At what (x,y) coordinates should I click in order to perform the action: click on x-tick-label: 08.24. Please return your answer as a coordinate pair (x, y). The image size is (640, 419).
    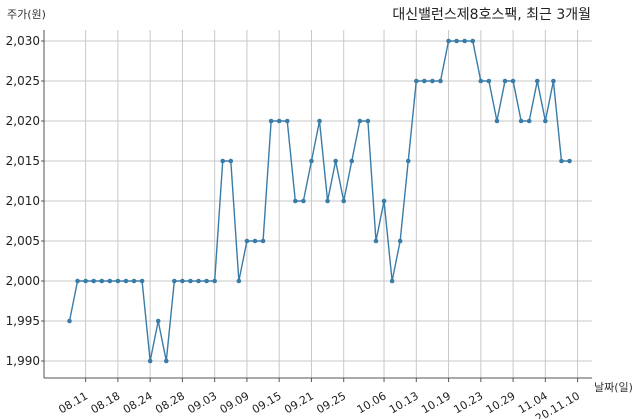
    Looking at the image, I should click on (138, 402).